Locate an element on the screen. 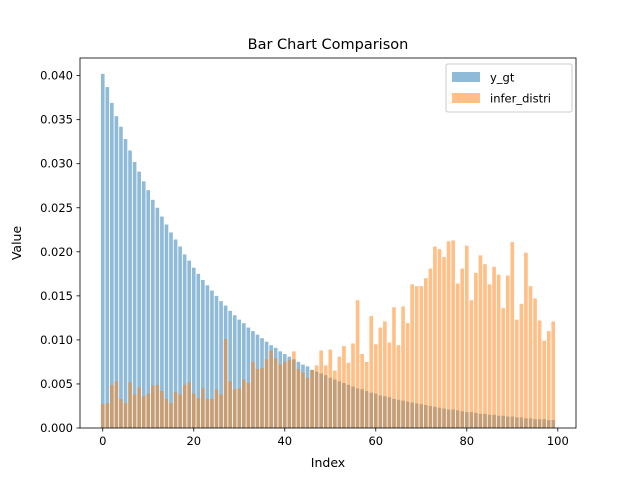 The width and height of the screenshot is (640, 480). x-axis: 0 20 40 60 80 100 is located at coordinates (334, 438).